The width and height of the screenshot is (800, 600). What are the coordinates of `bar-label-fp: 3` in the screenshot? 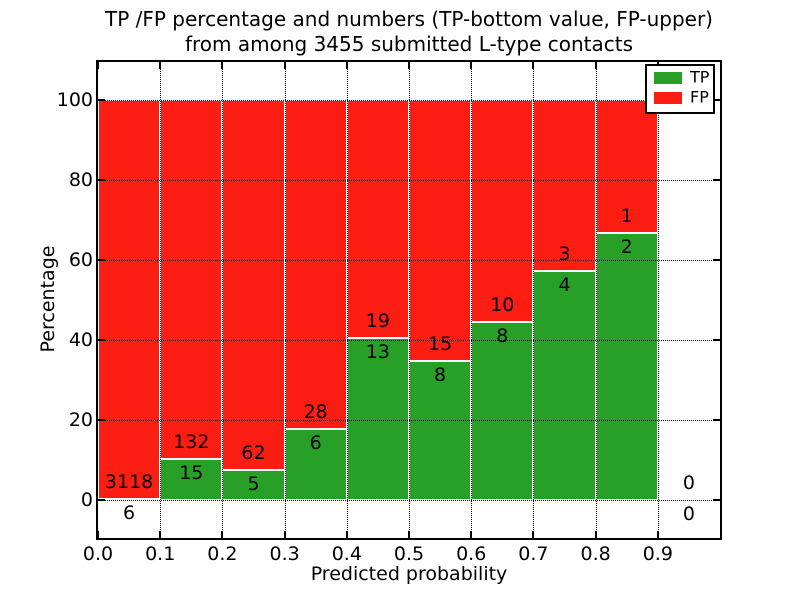 It's located at (564, 254).